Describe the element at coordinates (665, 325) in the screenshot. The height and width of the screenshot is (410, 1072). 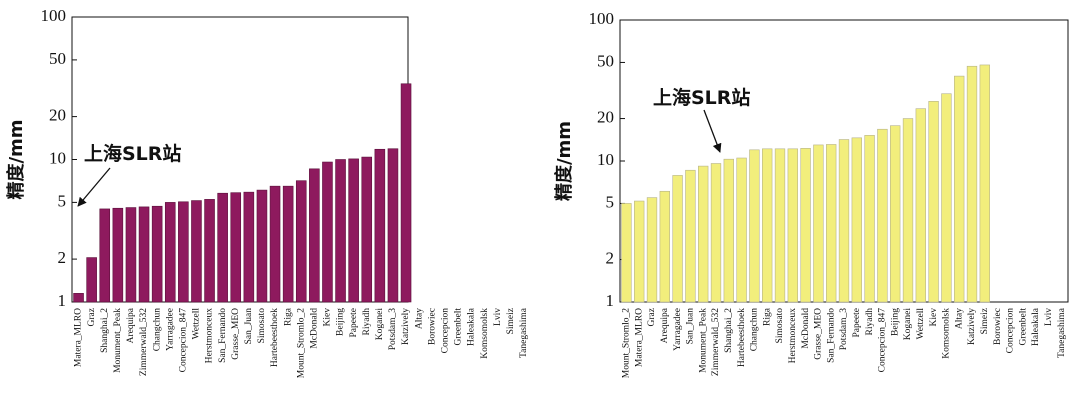
I see `x-tick-label: Arequipa` at that location.